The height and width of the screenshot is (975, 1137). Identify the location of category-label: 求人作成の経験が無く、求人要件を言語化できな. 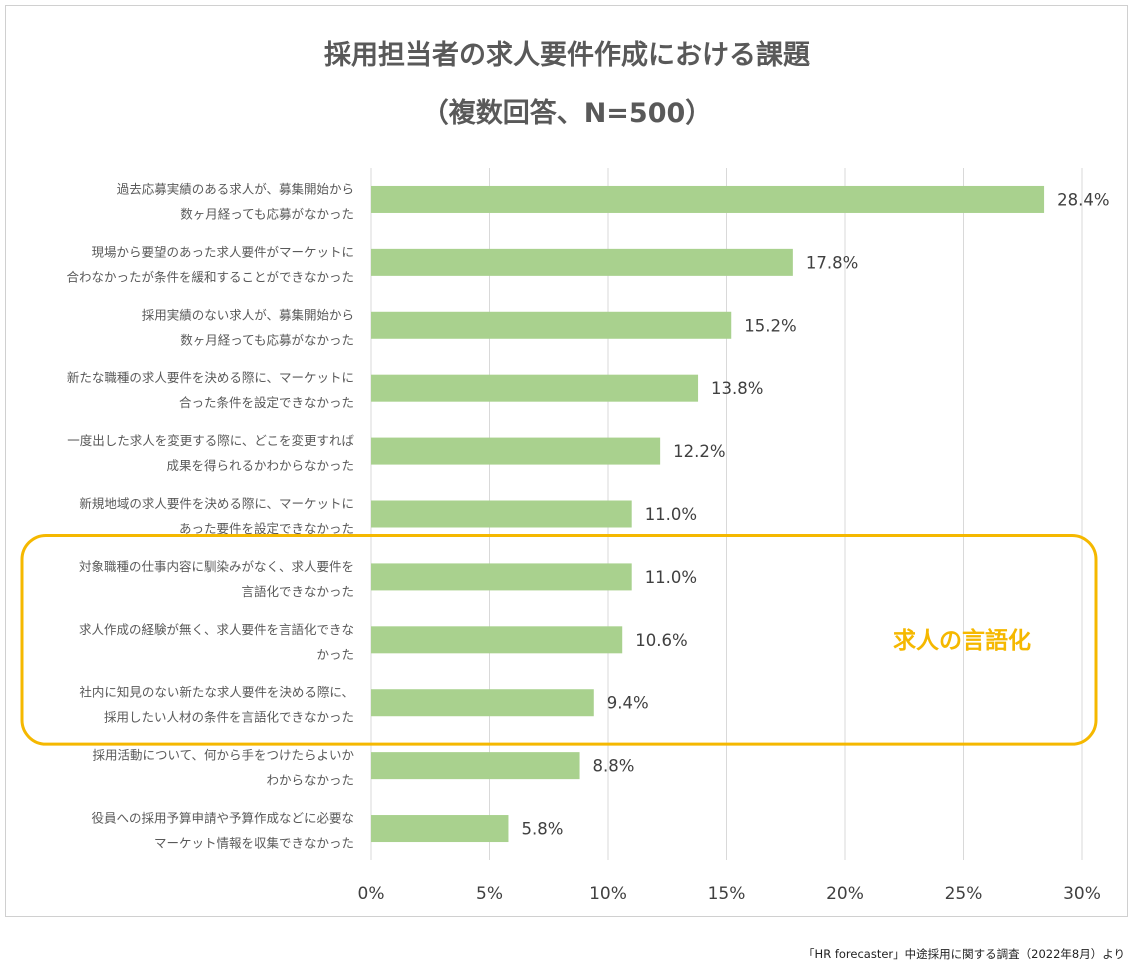
(216, 629).